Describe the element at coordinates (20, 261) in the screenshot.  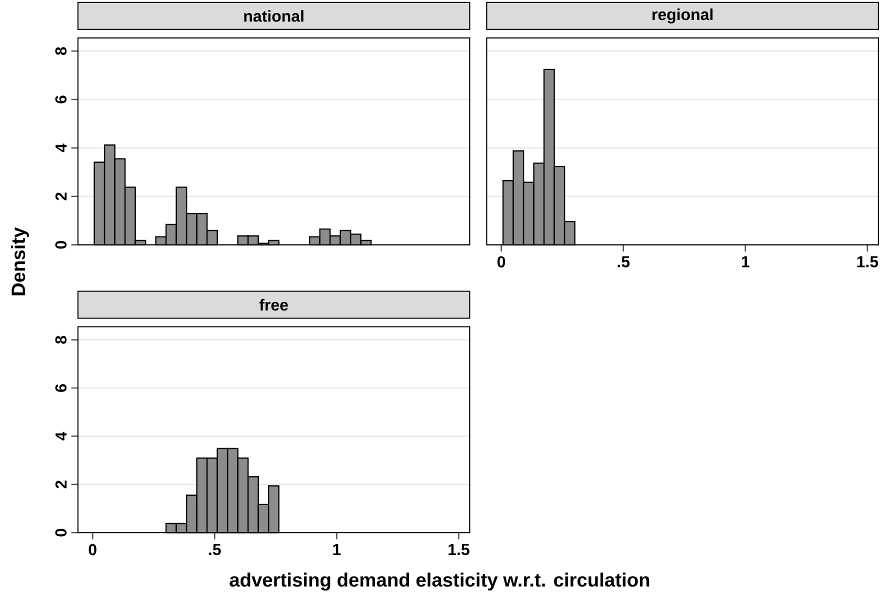
I see `y-axis-title: Density` at that location.